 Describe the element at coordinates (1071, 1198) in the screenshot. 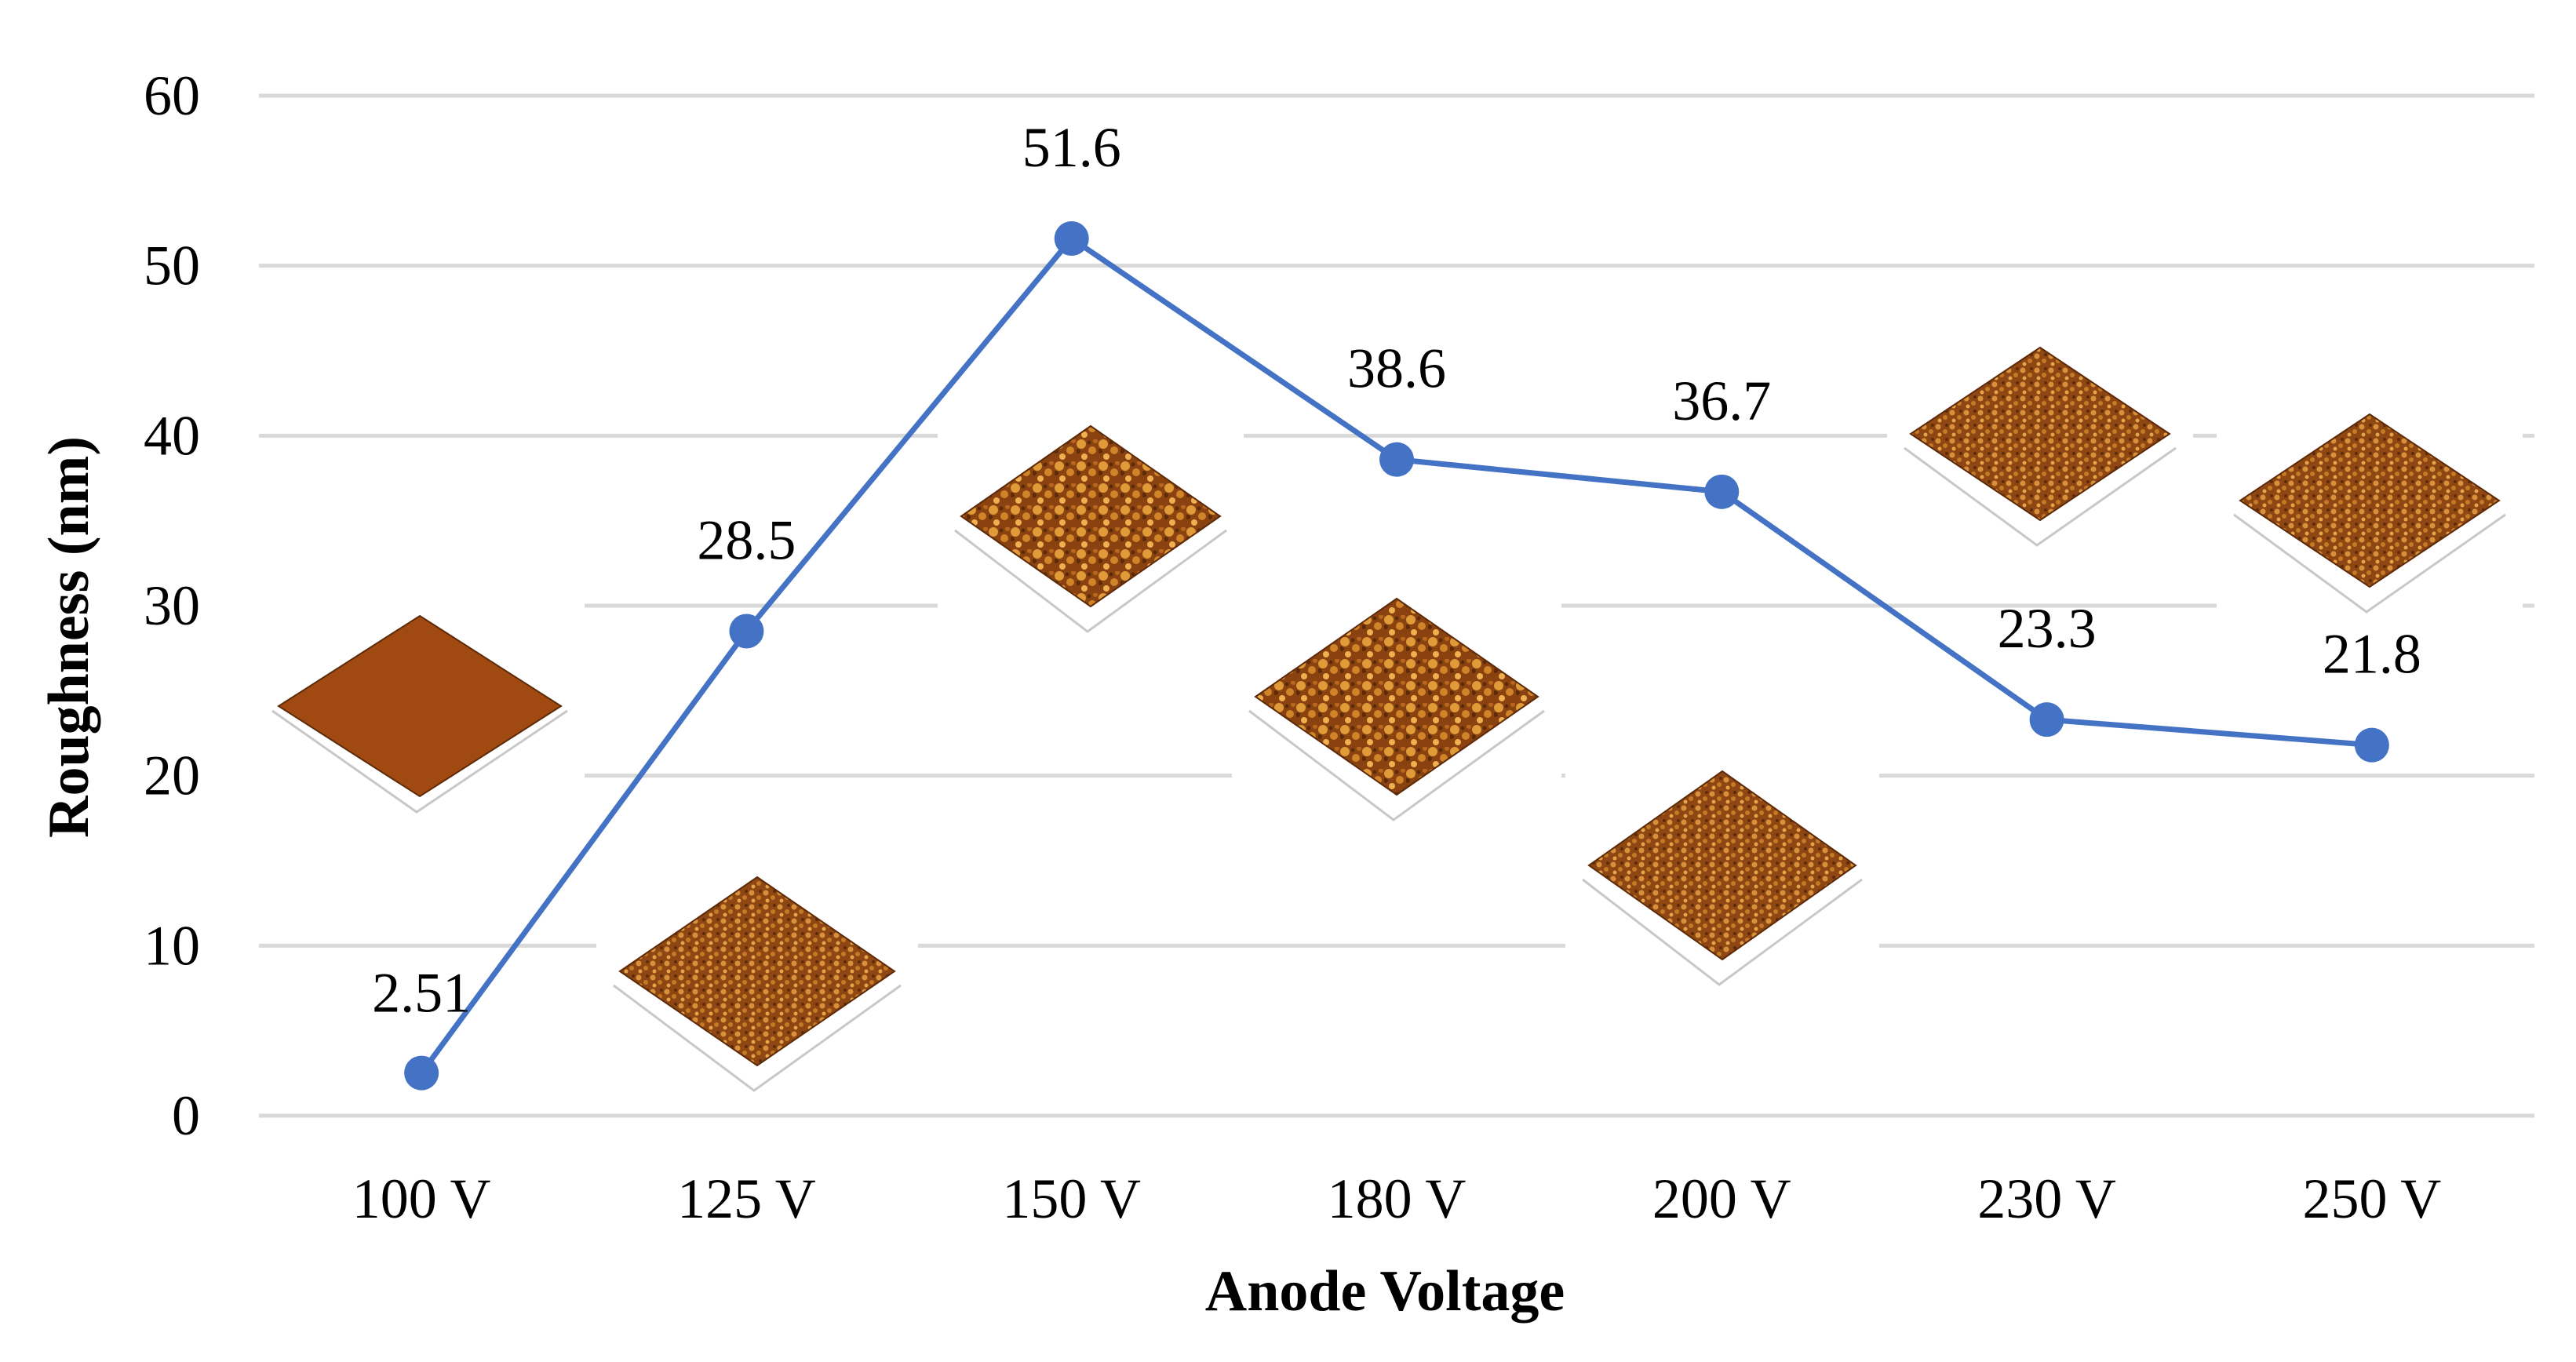

I see `x-tick-label: 150 V` at that location.